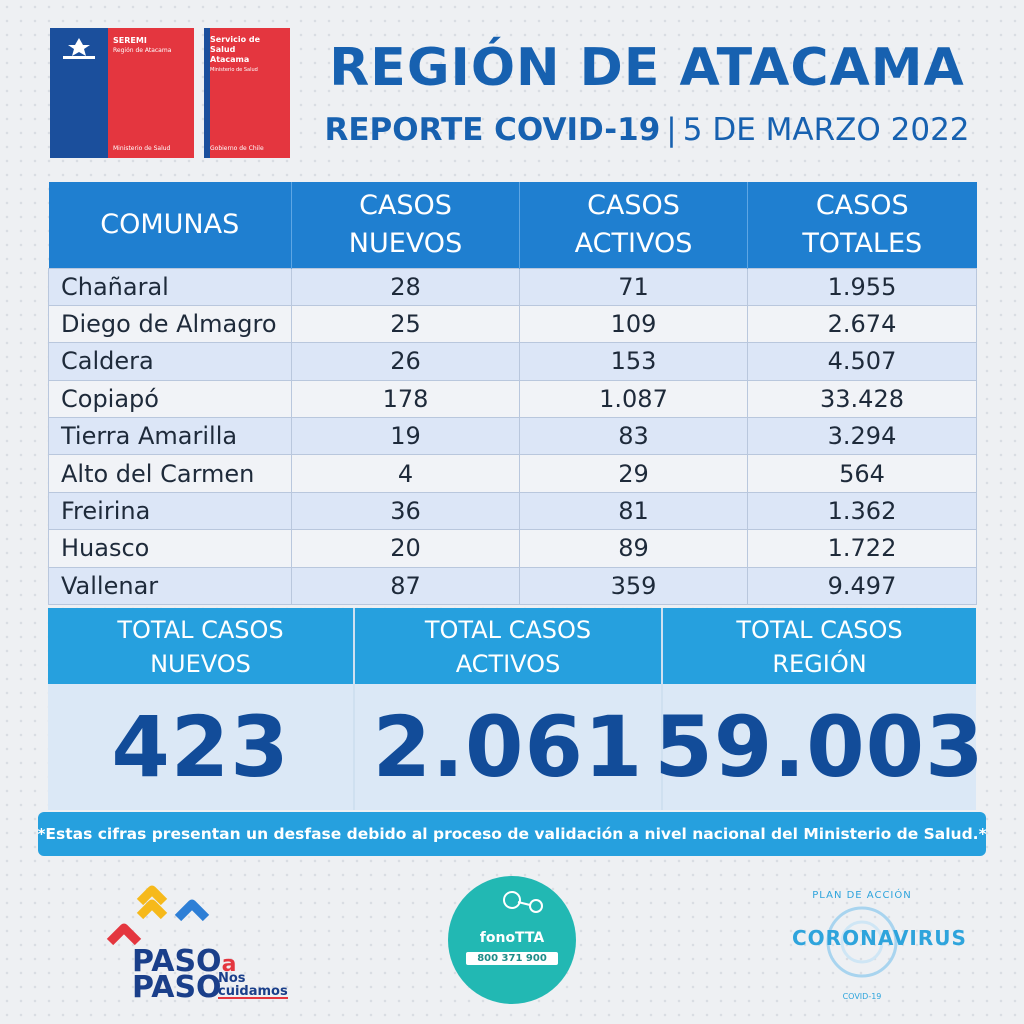 Image resolution: width=1024 pixels, height=1024 pixels. I want to click on table-row: Tierra Amarilla 19 83 3.294, so click(512, 436).